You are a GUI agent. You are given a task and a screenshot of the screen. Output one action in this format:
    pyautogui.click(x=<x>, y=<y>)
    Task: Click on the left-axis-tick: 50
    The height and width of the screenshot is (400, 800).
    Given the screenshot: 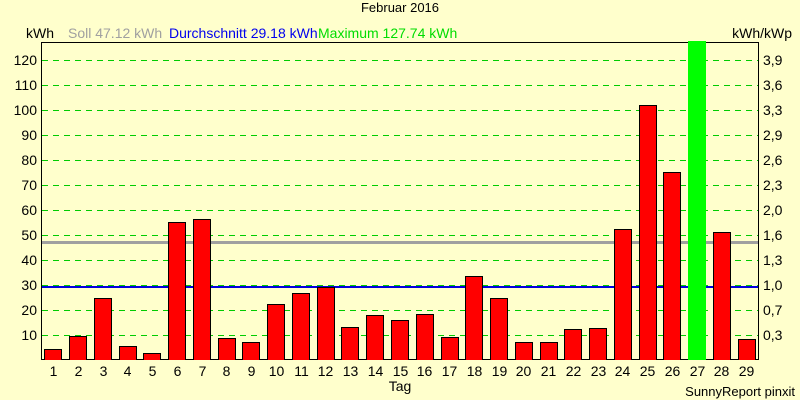 What is the action you would take?
    pyautogui.click(x=29, y=235)
    